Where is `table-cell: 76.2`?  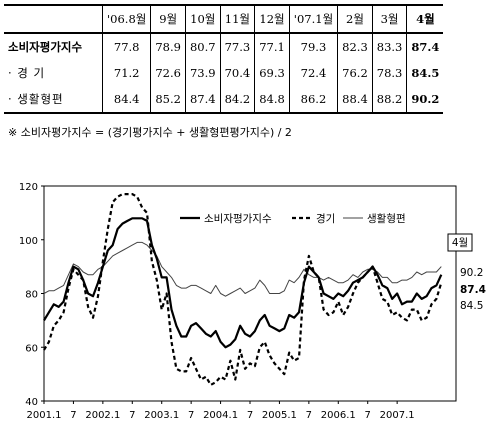
table-cell: 76.2 is located at coordinates (355, 73).